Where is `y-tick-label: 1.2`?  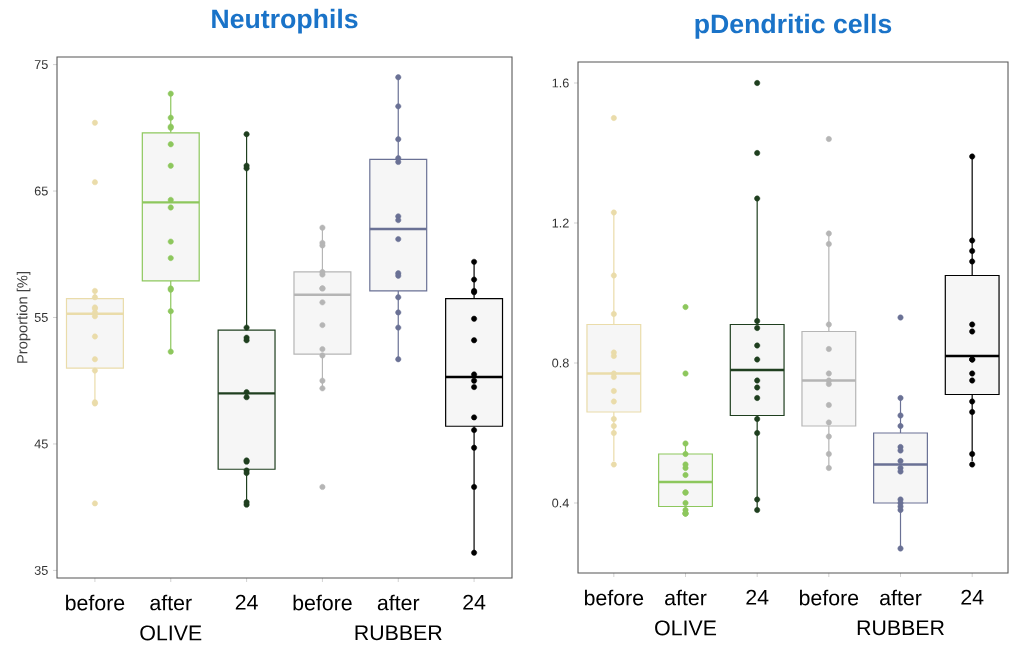 y-tick-label: 1.2 is located at coordinates (560, 223).